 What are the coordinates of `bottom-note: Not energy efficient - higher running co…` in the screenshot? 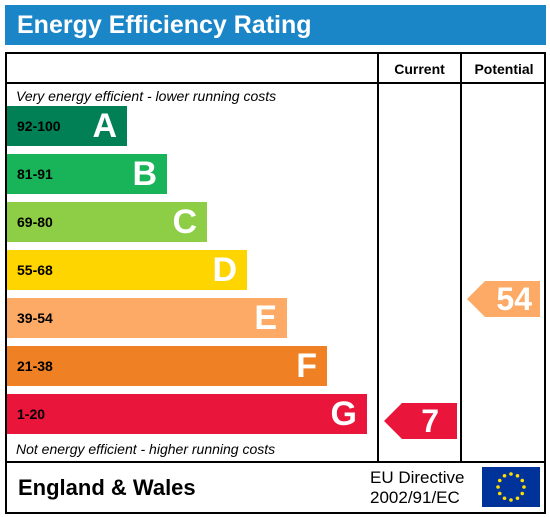 It's located at (146, 449).